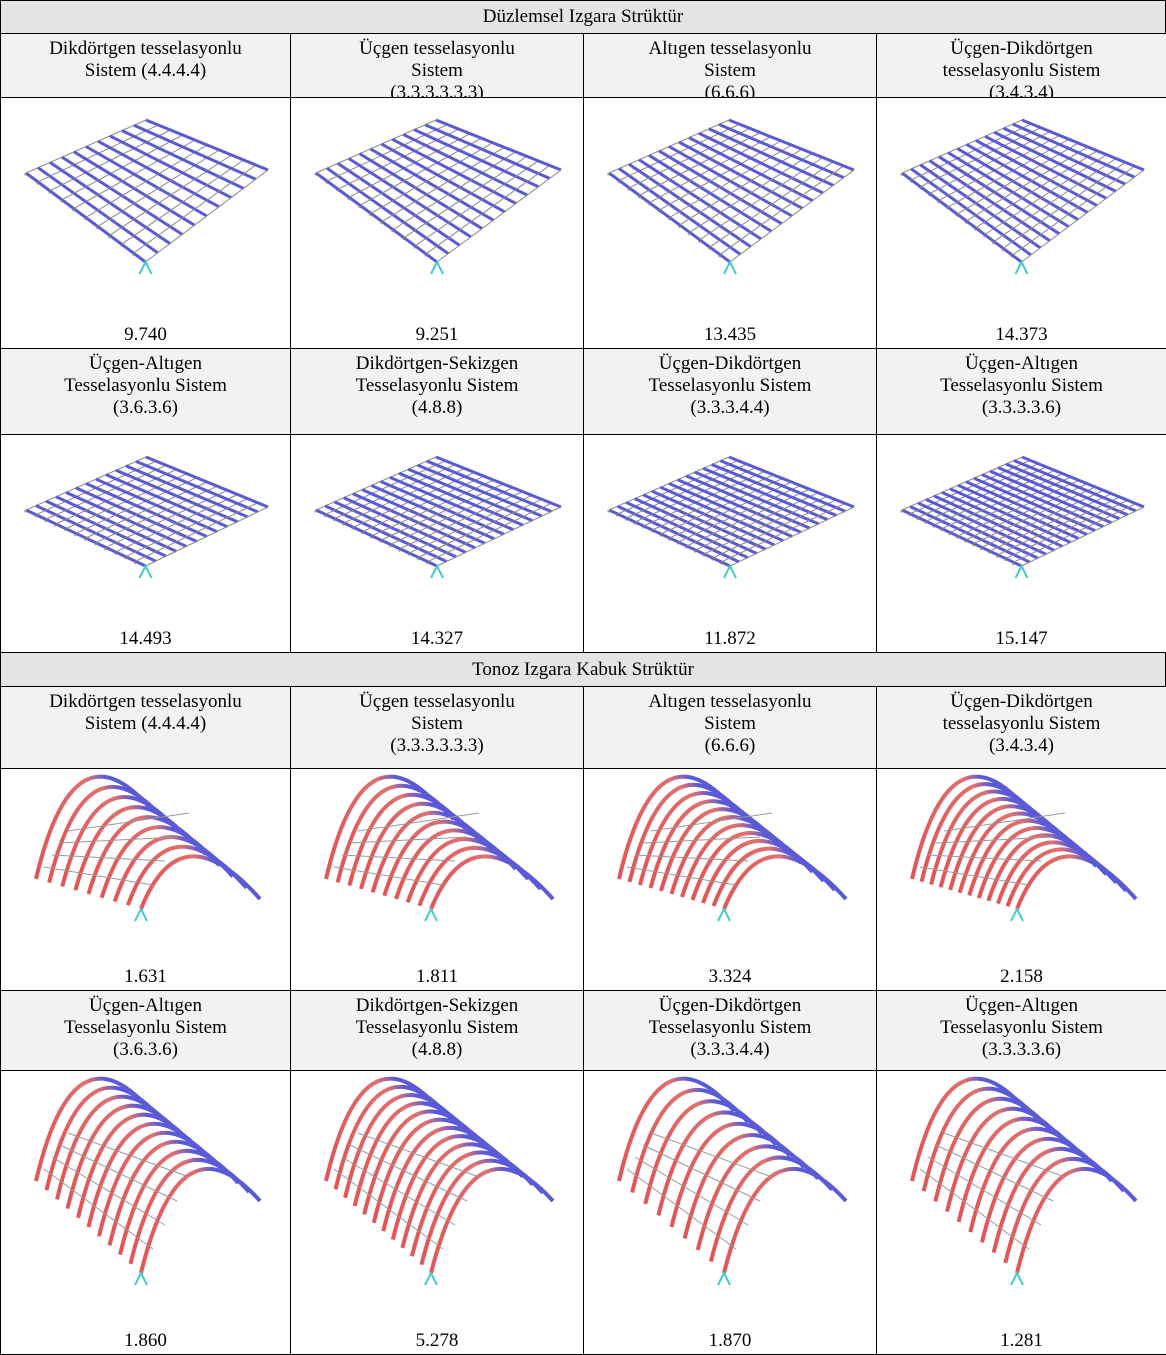  I want to click on structure-cell: 1.860, so click(145, 1212).